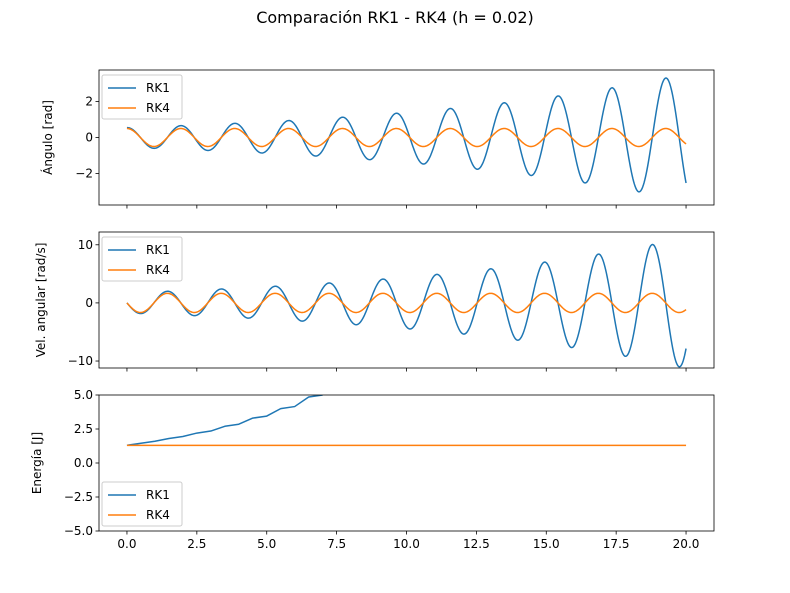 Image resolution: width=790 pixels, height=593 pixels. I want to click on y-tick-label: 2, so click(89, 102).